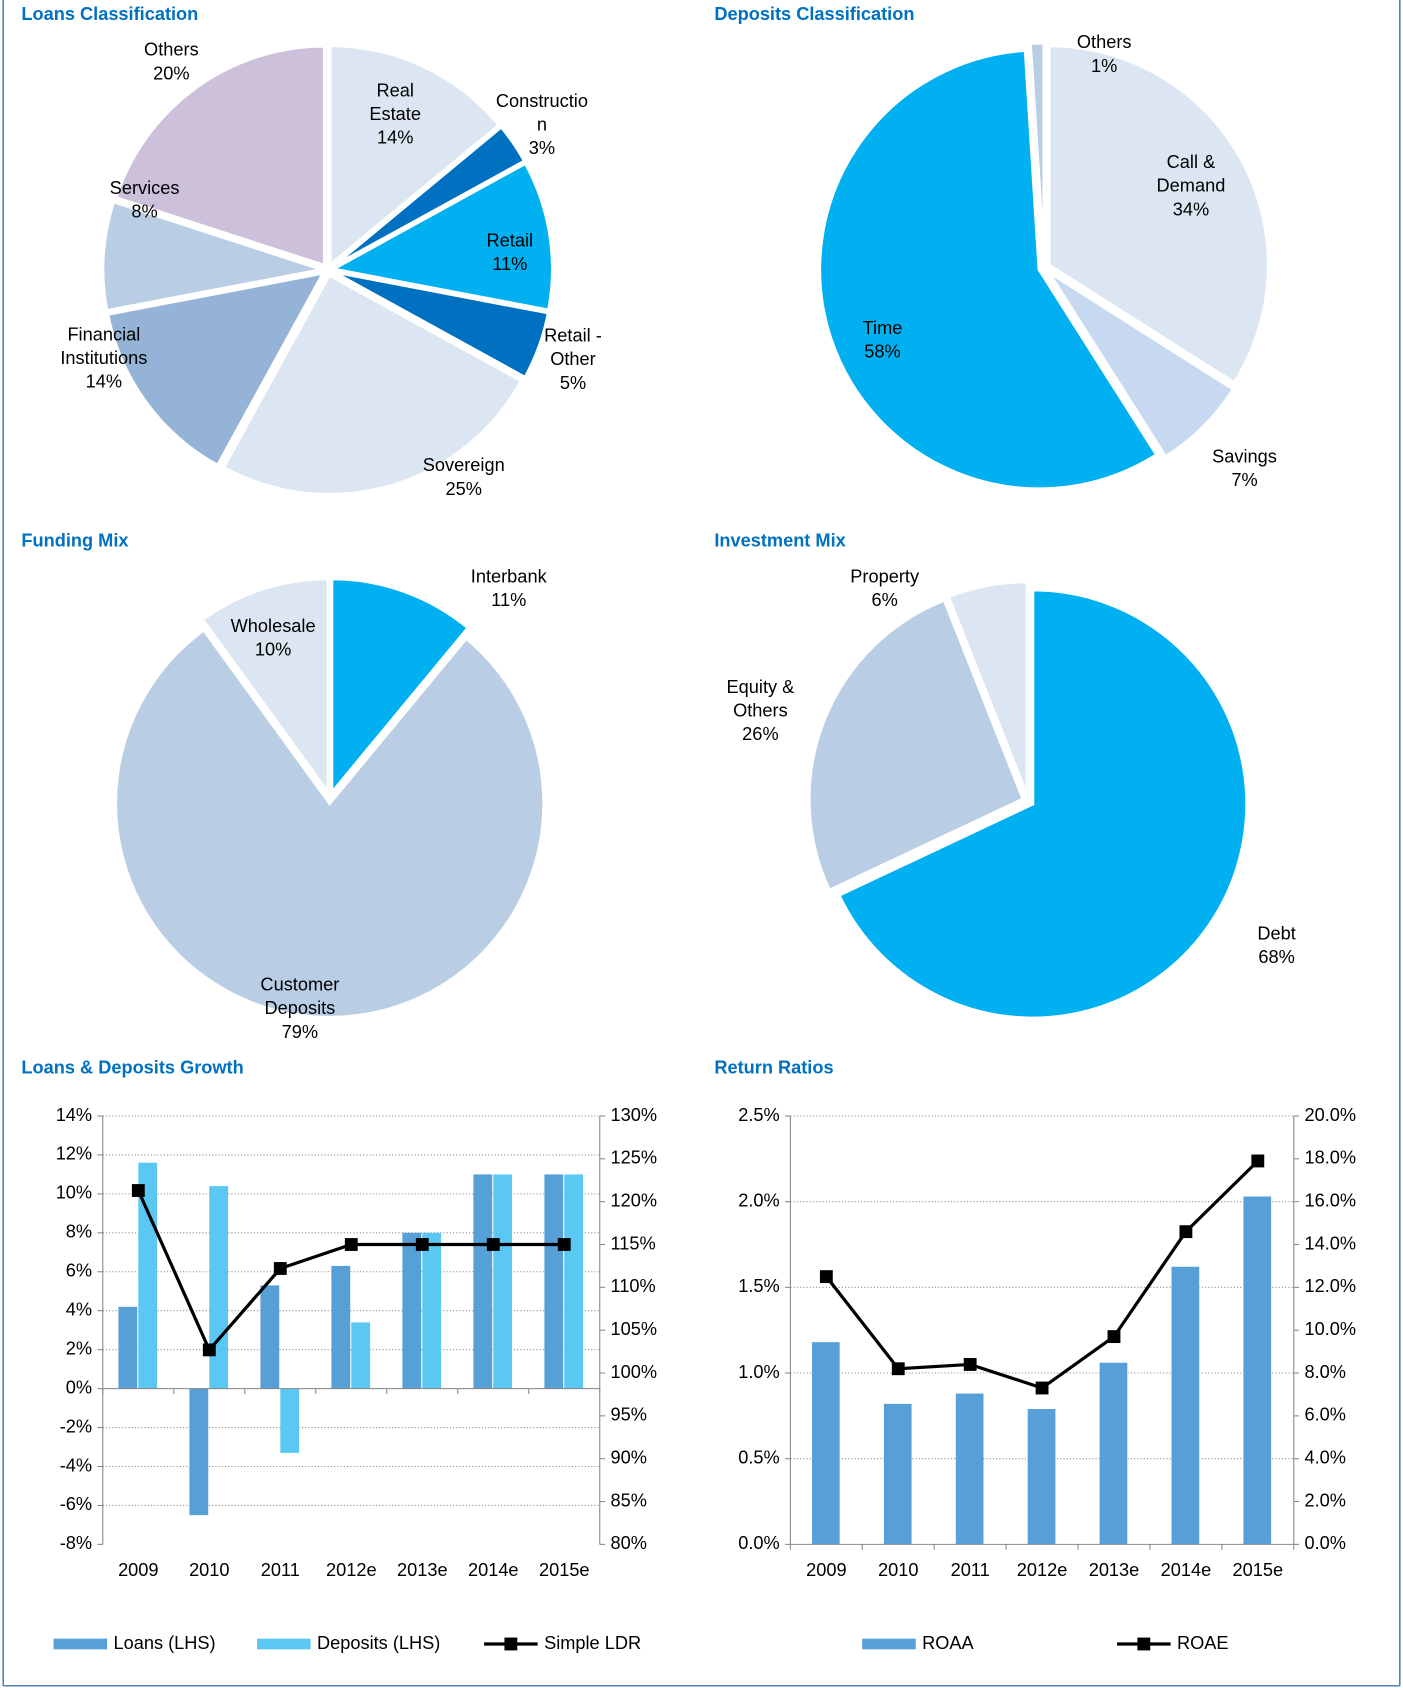  What do you see at coordinates (422, 1570) in the screenshot?
I see `x-tick-label: 2013e` at bounding box center [422, 1570].